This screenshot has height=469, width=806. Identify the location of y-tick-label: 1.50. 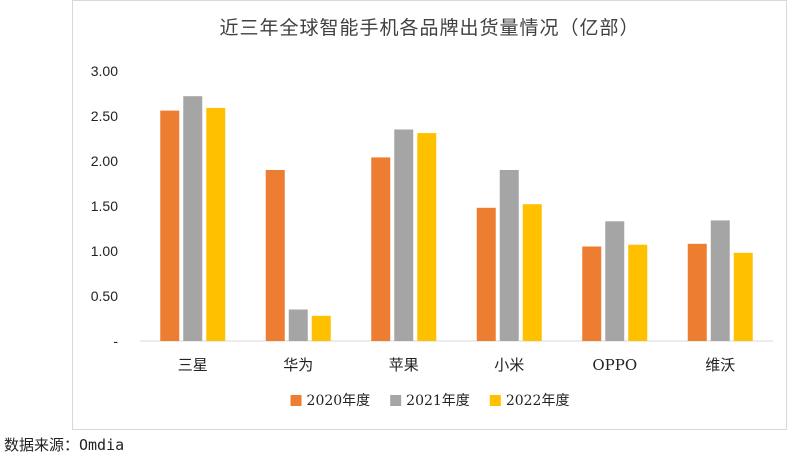
(104, 206).